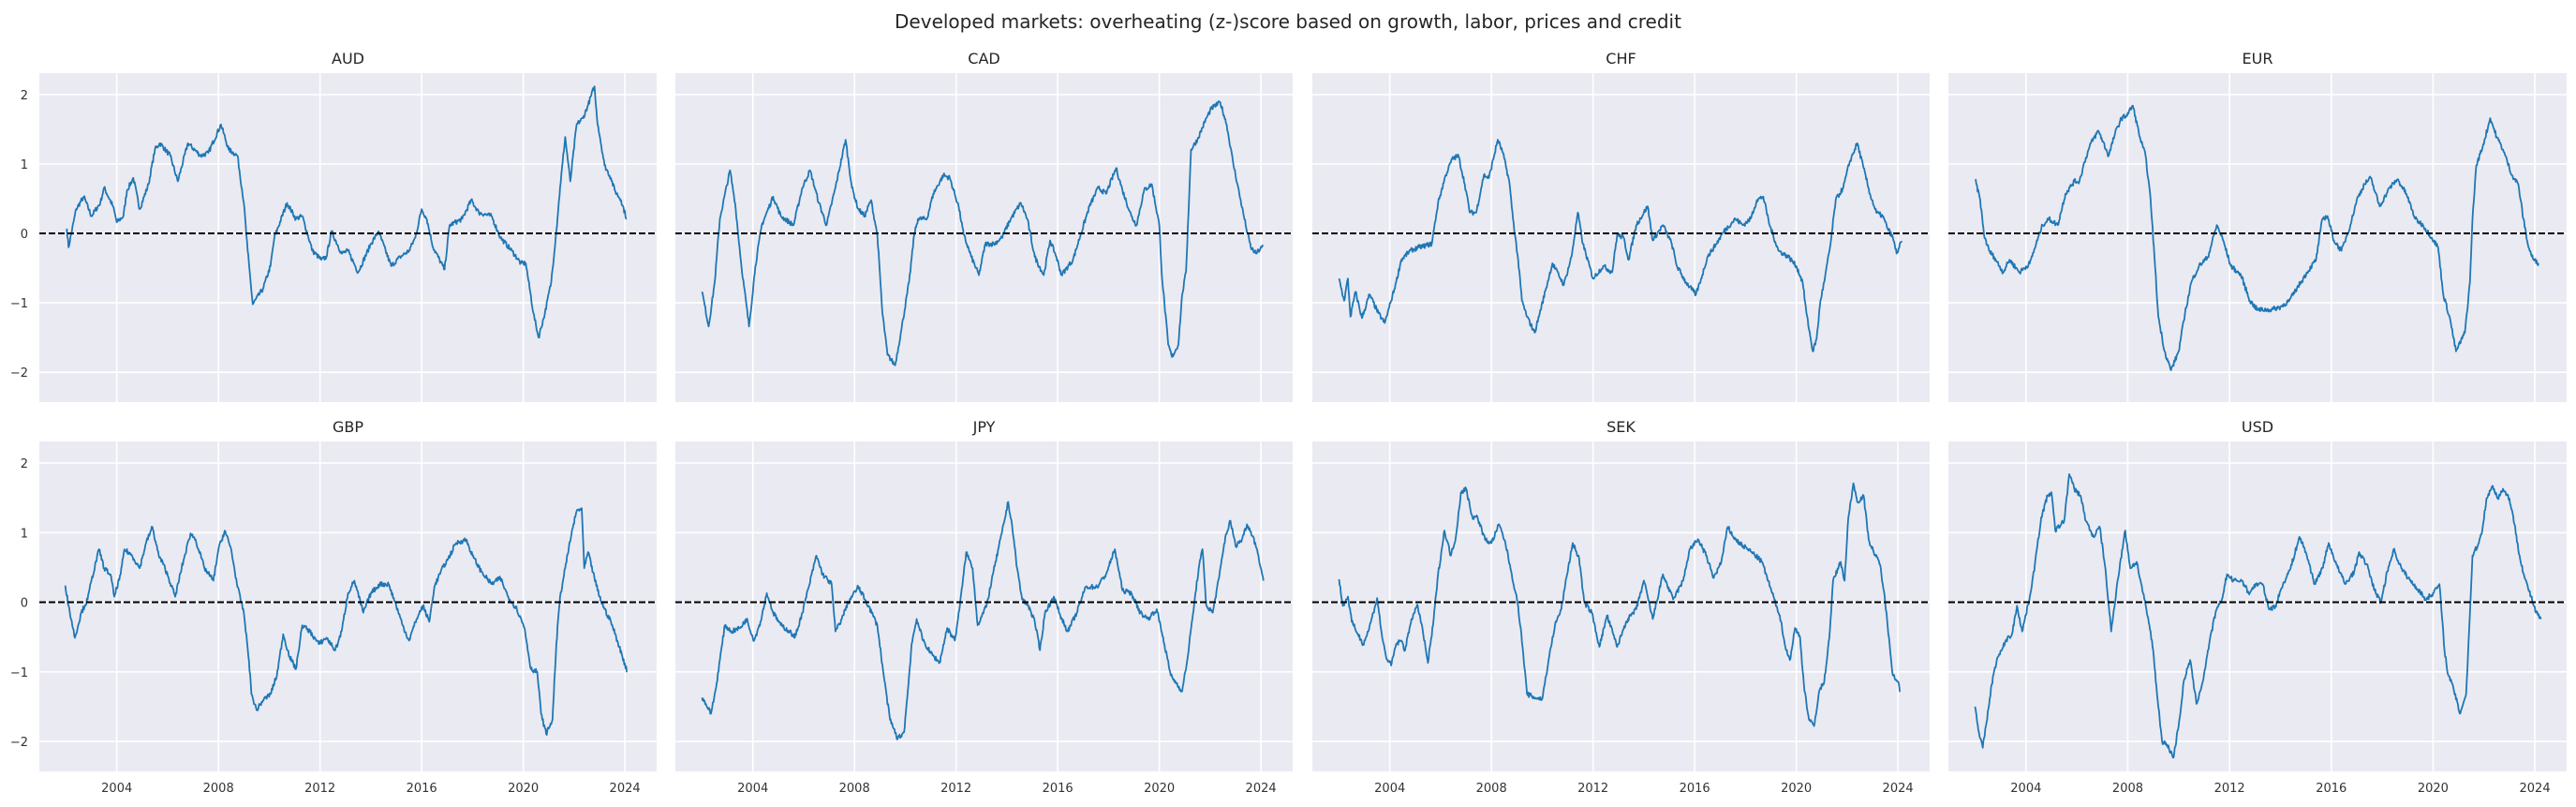 The image size is (2576, 807). I want to click on panel-gbp: GBP −2 −1 0 1 2 2004 2008 2012 2016 2020 2024, so click(333, 607).